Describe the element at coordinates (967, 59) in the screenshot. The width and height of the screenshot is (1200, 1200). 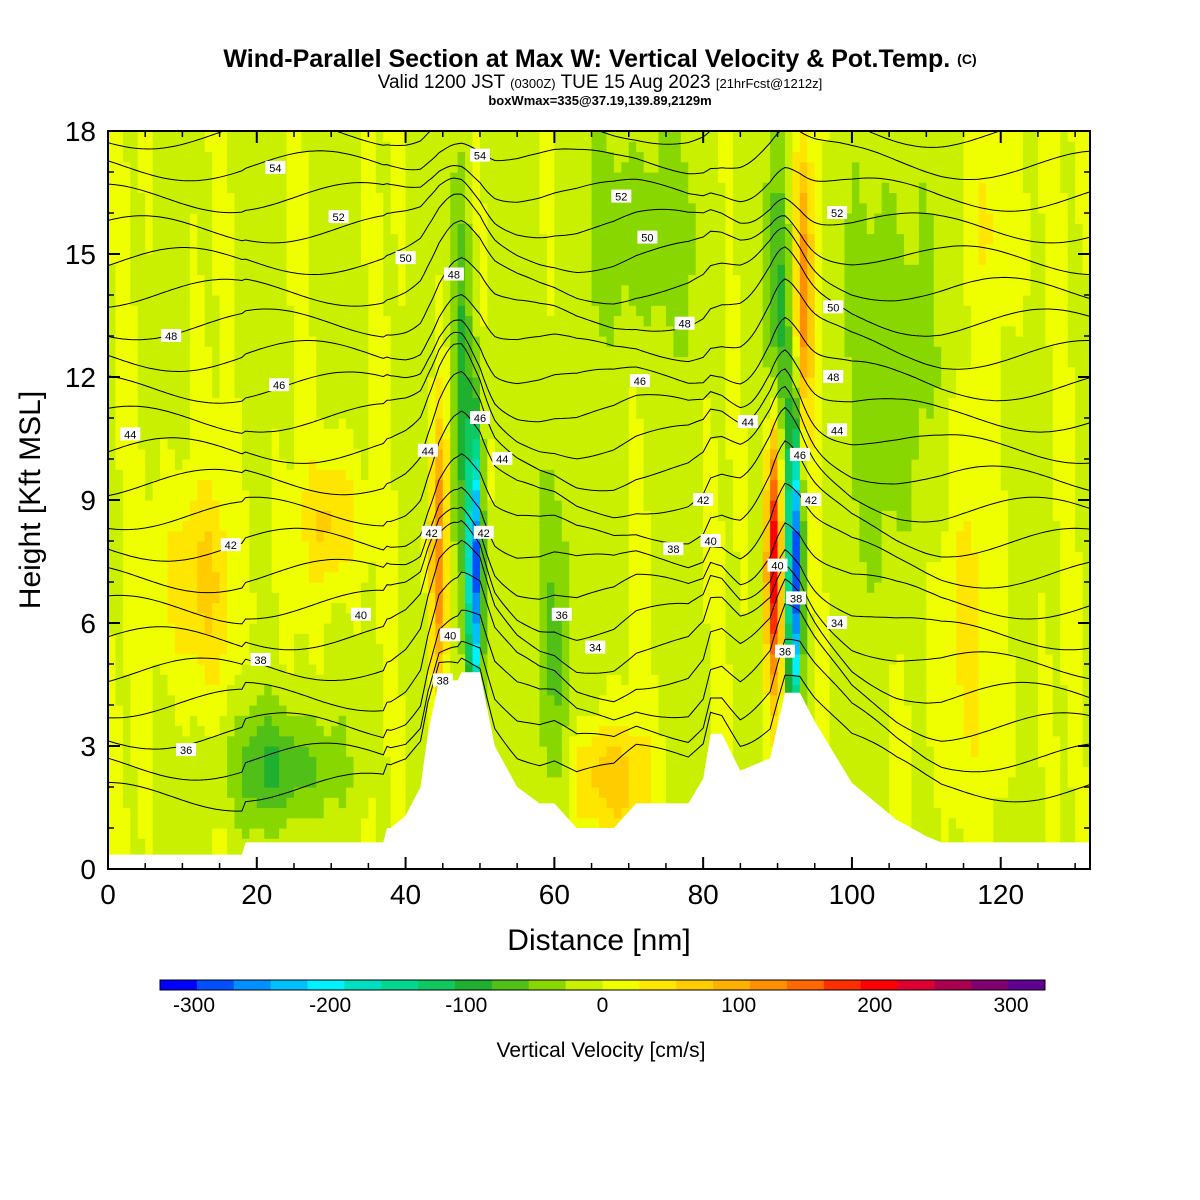
I see `chart-title-tag: (C)` at that location.